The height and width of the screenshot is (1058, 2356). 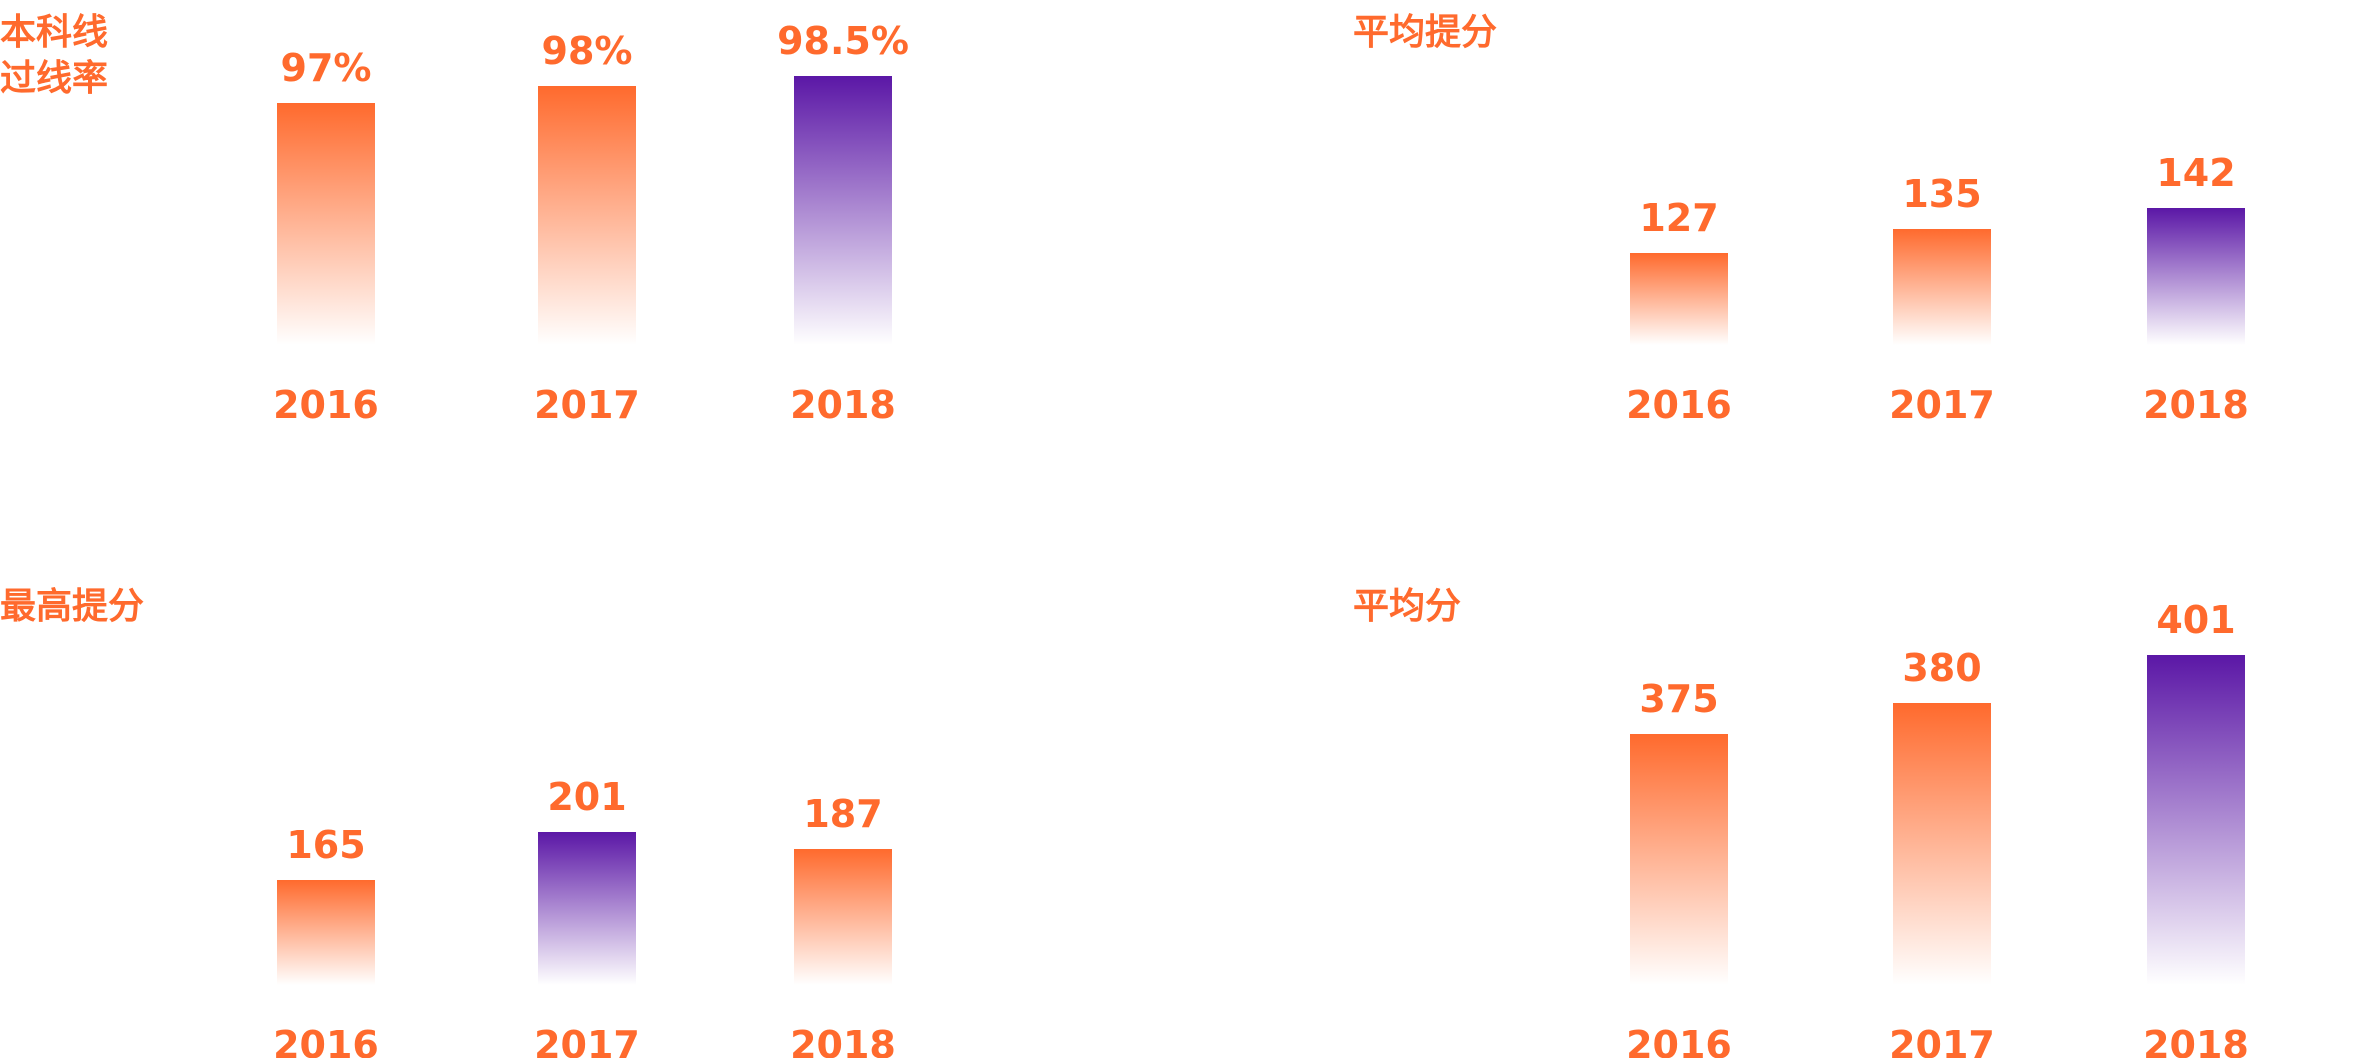 I want to click on chart-panel-2: 平均提分 127 2016 135 2017 142 2018, so click(x=1801, y=219).